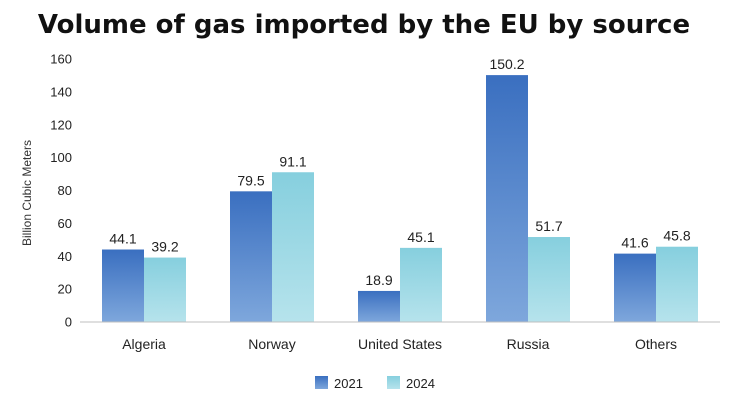  What do you see at coordinates (68, 322) in the screenshot?
I see `y-tick-label: 0` at bounding box center [68, 322].